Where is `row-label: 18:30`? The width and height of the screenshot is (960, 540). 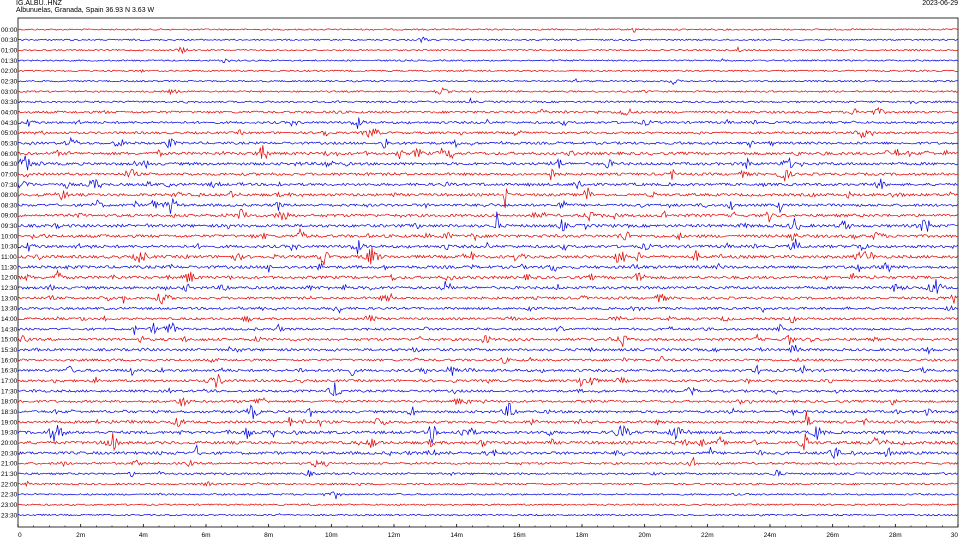 row-label: 18:30 is located at coordinates (9, 412).